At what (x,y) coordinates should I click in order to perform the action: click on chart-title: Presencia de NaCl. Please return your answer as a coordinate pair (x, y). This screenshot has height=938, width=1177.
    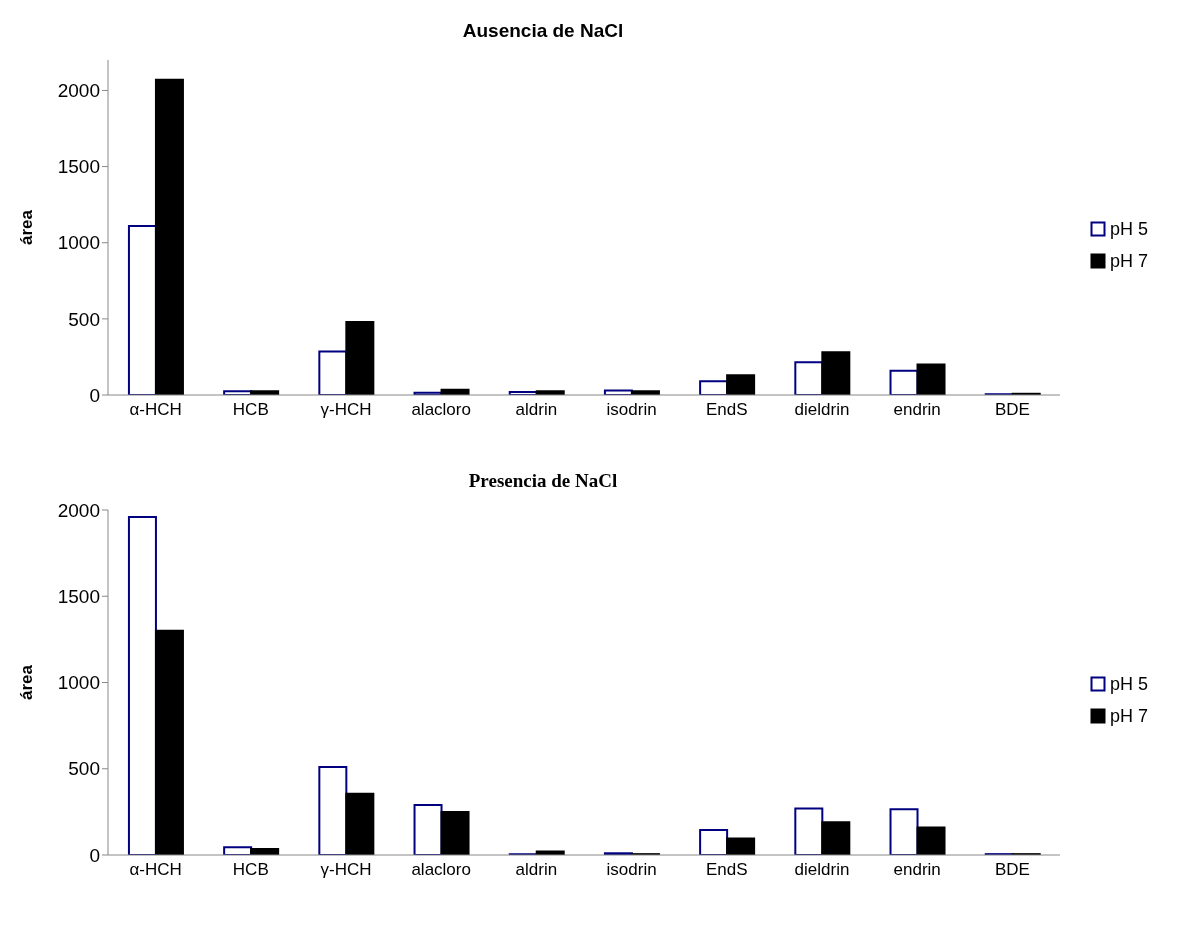
    Looking at the image, I should click on (543, 481).